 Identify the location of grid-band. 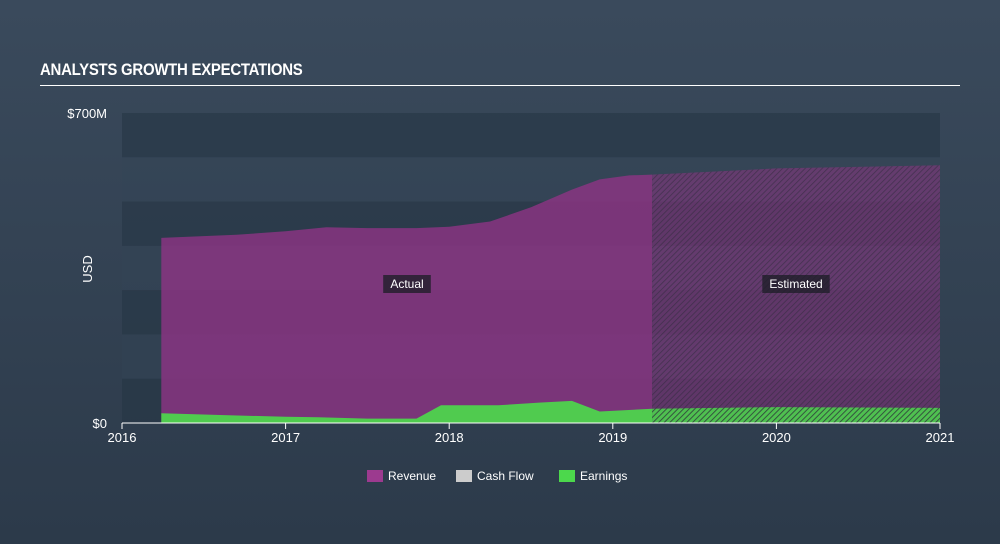
(531, 135).